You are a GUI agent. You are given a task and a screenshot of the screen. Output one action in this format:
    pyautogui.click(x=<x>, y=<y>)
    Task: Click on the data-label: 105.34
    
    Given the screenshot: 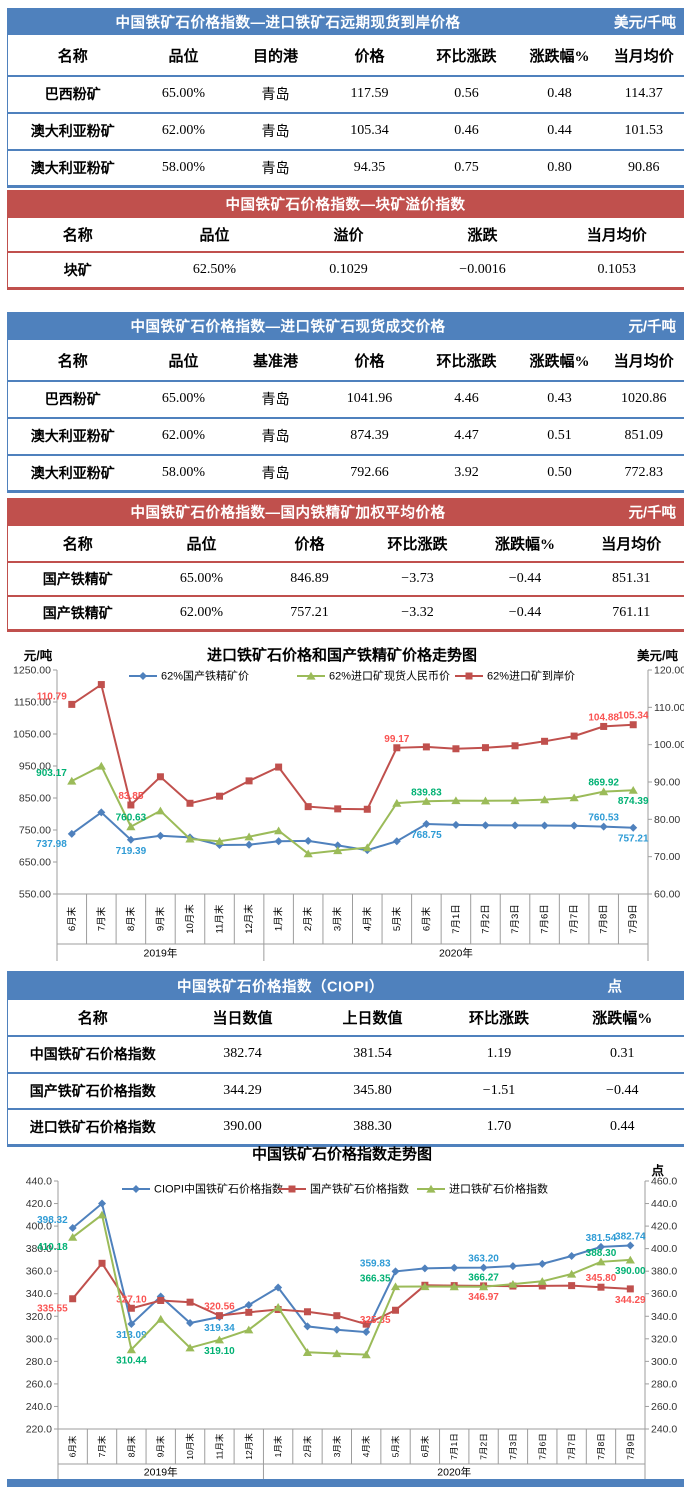 What is the action you would take?
    pyautogui.click(x=633, y=716)
    